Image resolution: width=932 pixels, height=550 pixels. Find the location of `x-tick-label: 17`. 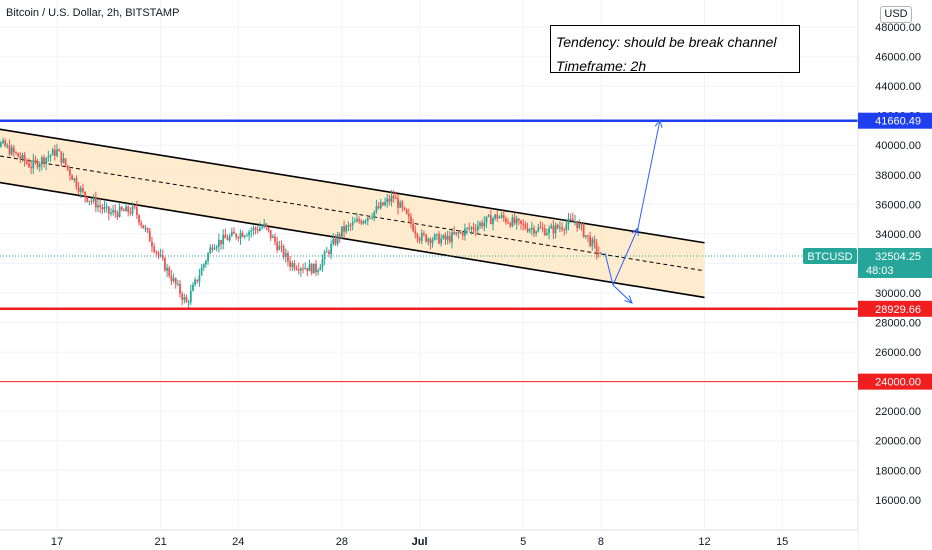

x-tick-label: 17 is located at coordinates (57, 542).